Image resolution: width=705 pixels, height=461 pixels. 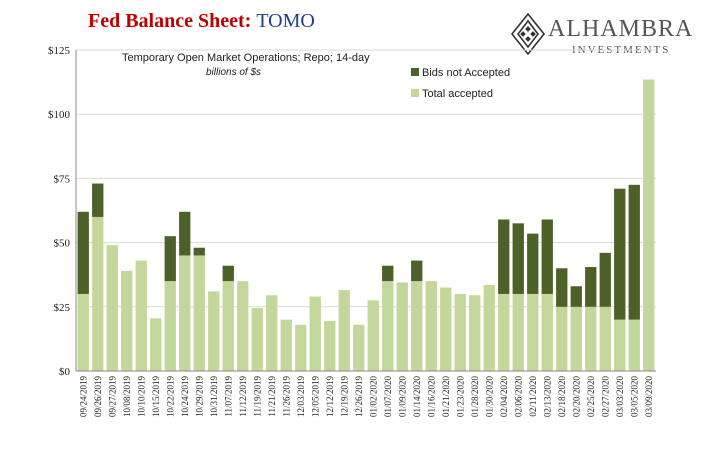 I want to click on alhambra-diamond-icon, so click(x=528, y=34).